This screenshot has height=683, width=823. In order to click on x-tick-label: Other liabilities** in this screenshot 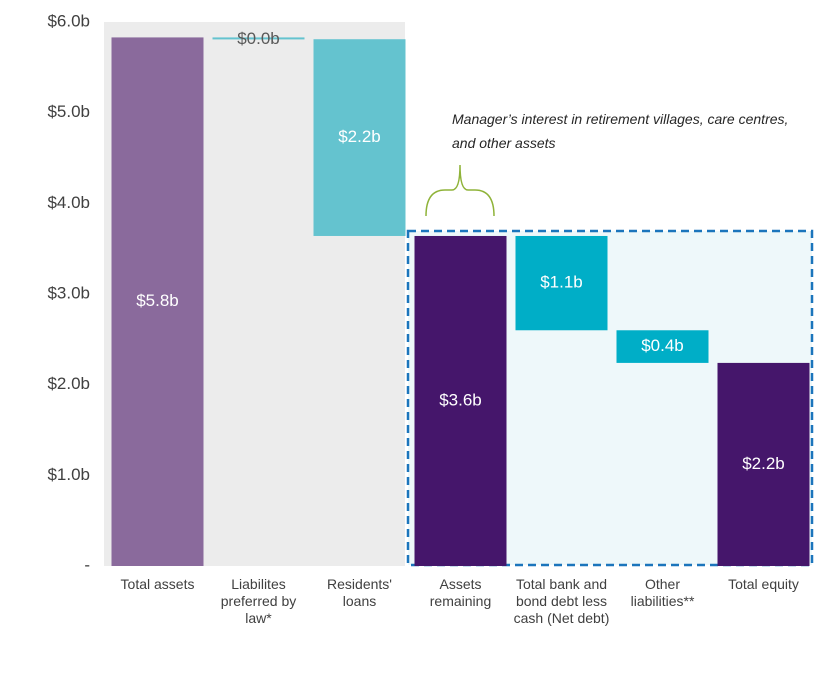, I will do `click(662, 592)`.